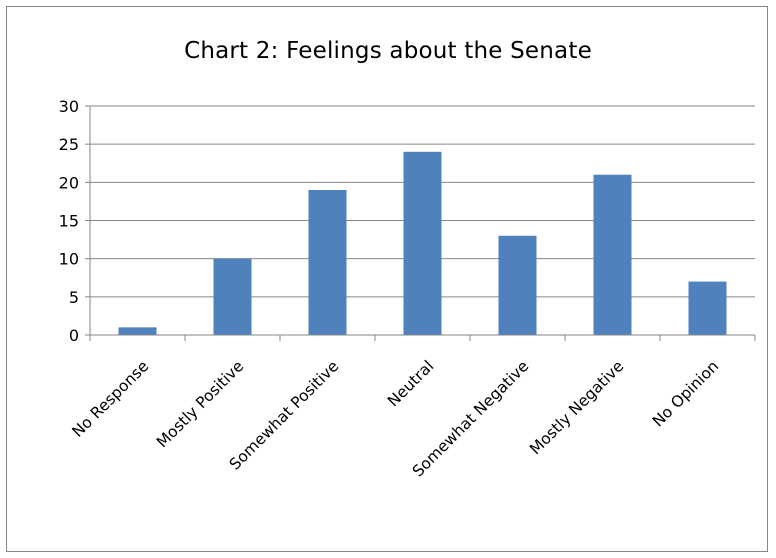 The image size is (776, 558). Describe the element at coordinates (74, 297) in the screenshot. I see `y-tick-label: 5` at that location.